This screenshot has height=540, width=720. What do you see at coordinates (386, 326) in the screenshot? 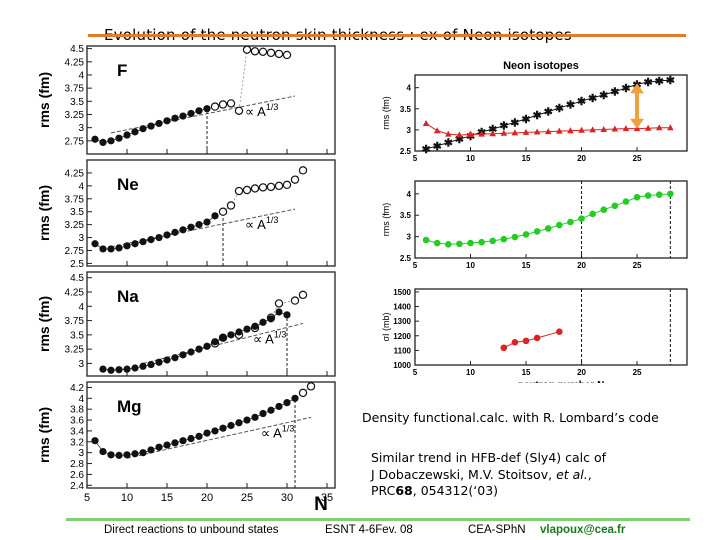
I see `y-axis-label: σI (mb)` at bounding box center [386, 326].